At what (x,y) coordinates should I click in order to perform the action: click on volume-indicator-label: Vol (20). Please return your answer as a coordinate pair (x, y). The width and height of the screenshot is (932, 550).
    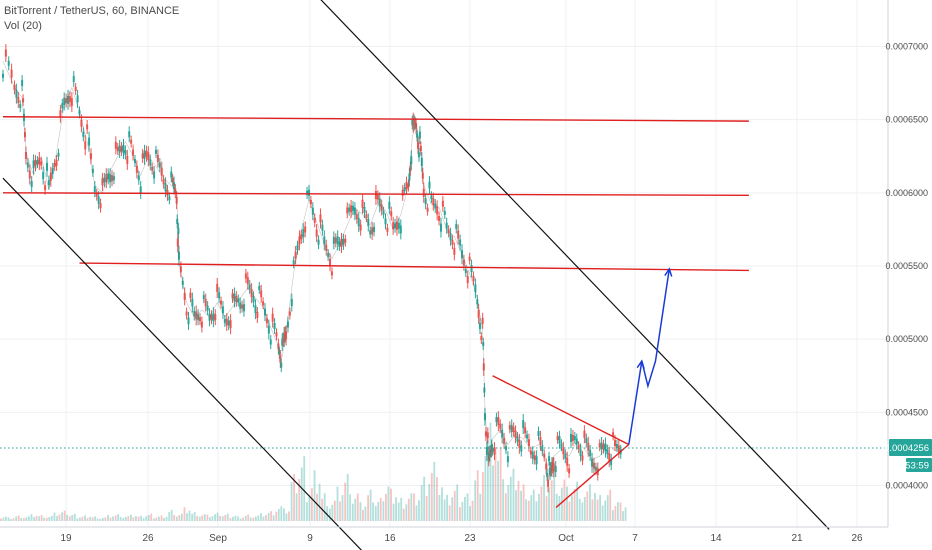
    Looking at the image, I should click on (23, 26).